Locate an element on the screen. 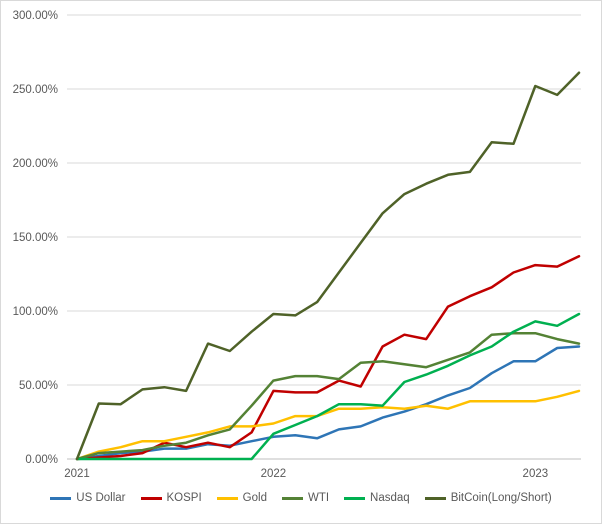 The width and height of the screenshot is (602, 524). legend-item-us-dollar: US Dollar is located at coordinates (88, 498).